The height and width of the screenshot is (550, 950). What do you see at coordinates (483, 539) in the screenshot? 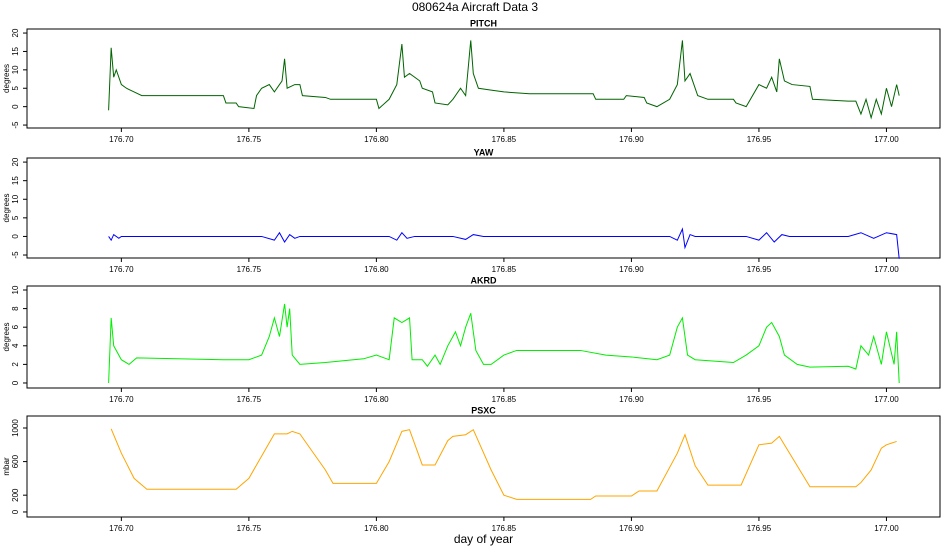
I see `x-axis-label: day of year` at bounding box center [483, 539].